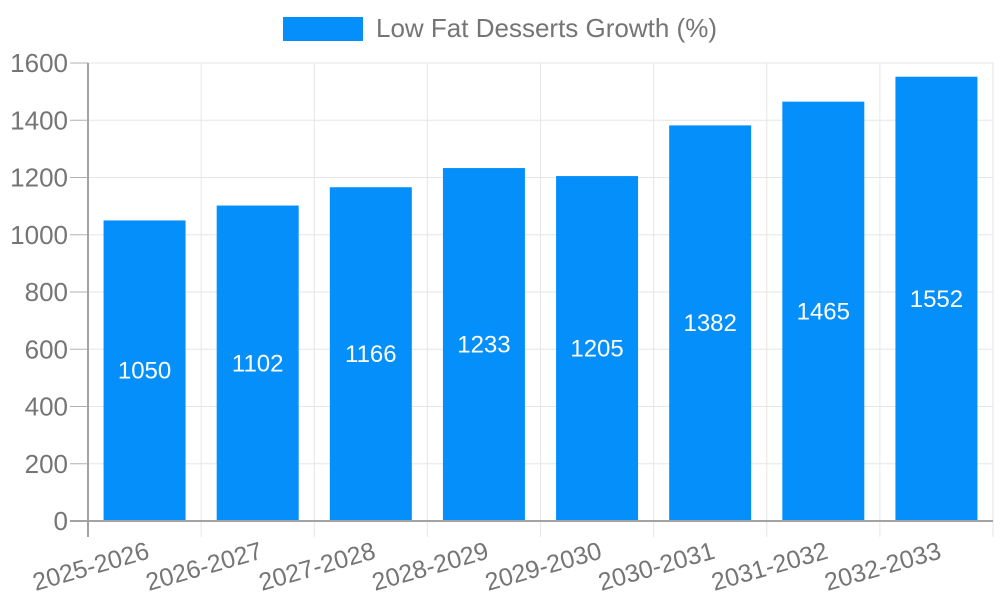 Image resolution: width=1000 pixels, height=600 pixels. What do you see at coordinates (204, 567) in the screenshot?
I see `x-tick-label: 2026-2027` at bounding box center [204, 567].